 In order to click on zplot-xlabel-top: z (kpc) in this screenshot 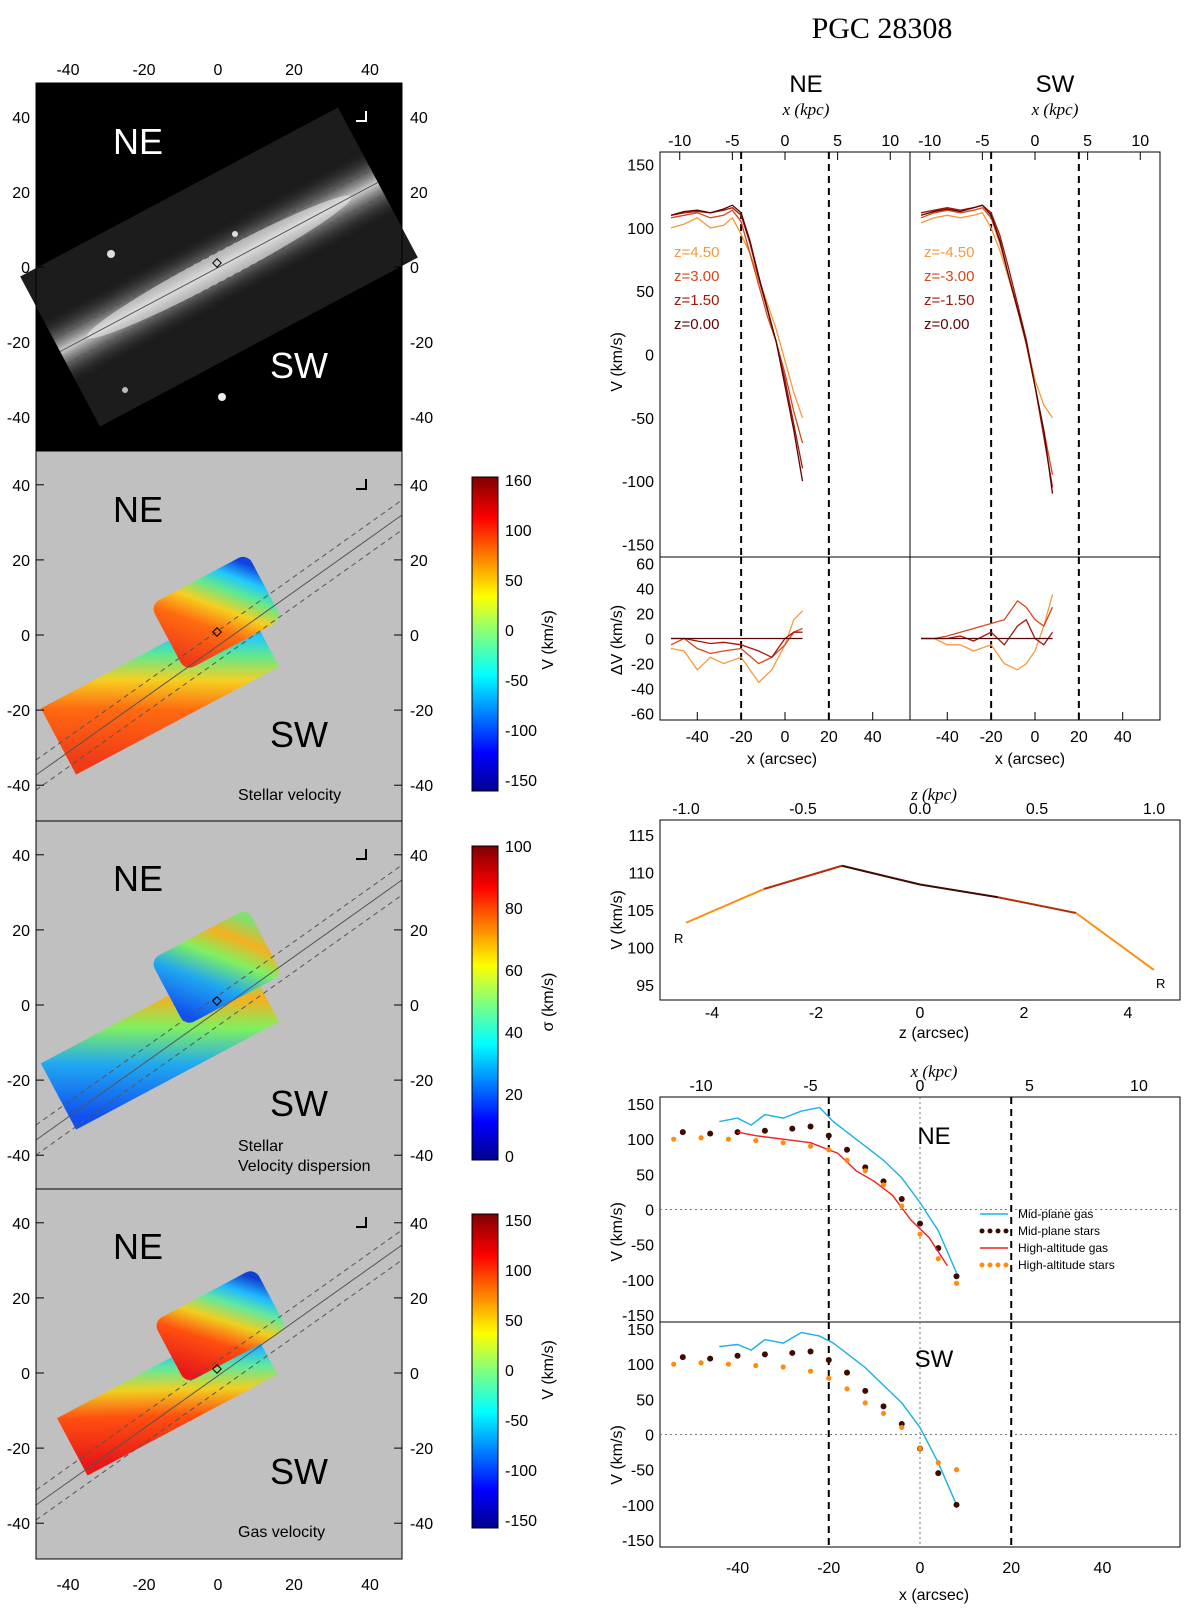, I will do `click(933, 794)`.